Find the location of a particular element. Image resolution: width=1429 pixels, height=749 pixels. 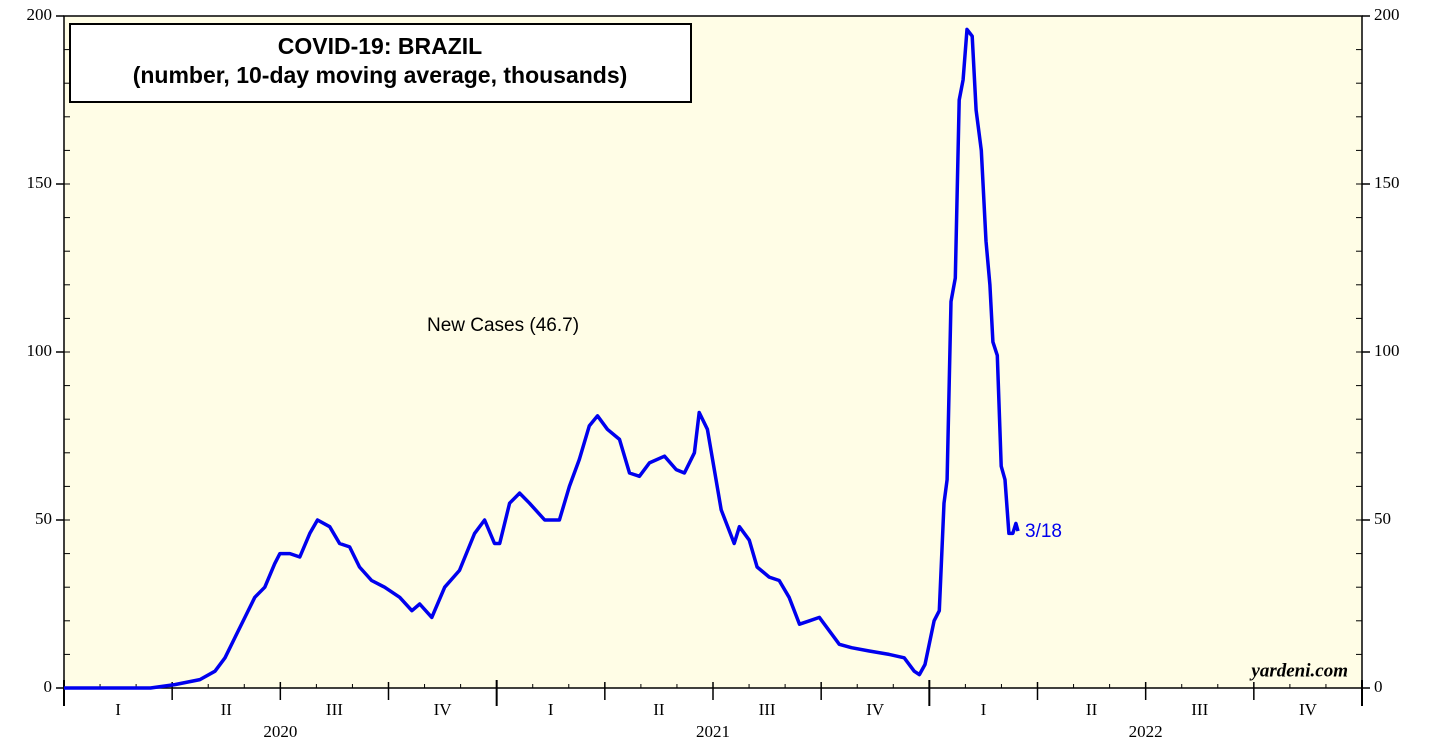

y2-tick-label: 200 is located at coordinates (1387, 14).